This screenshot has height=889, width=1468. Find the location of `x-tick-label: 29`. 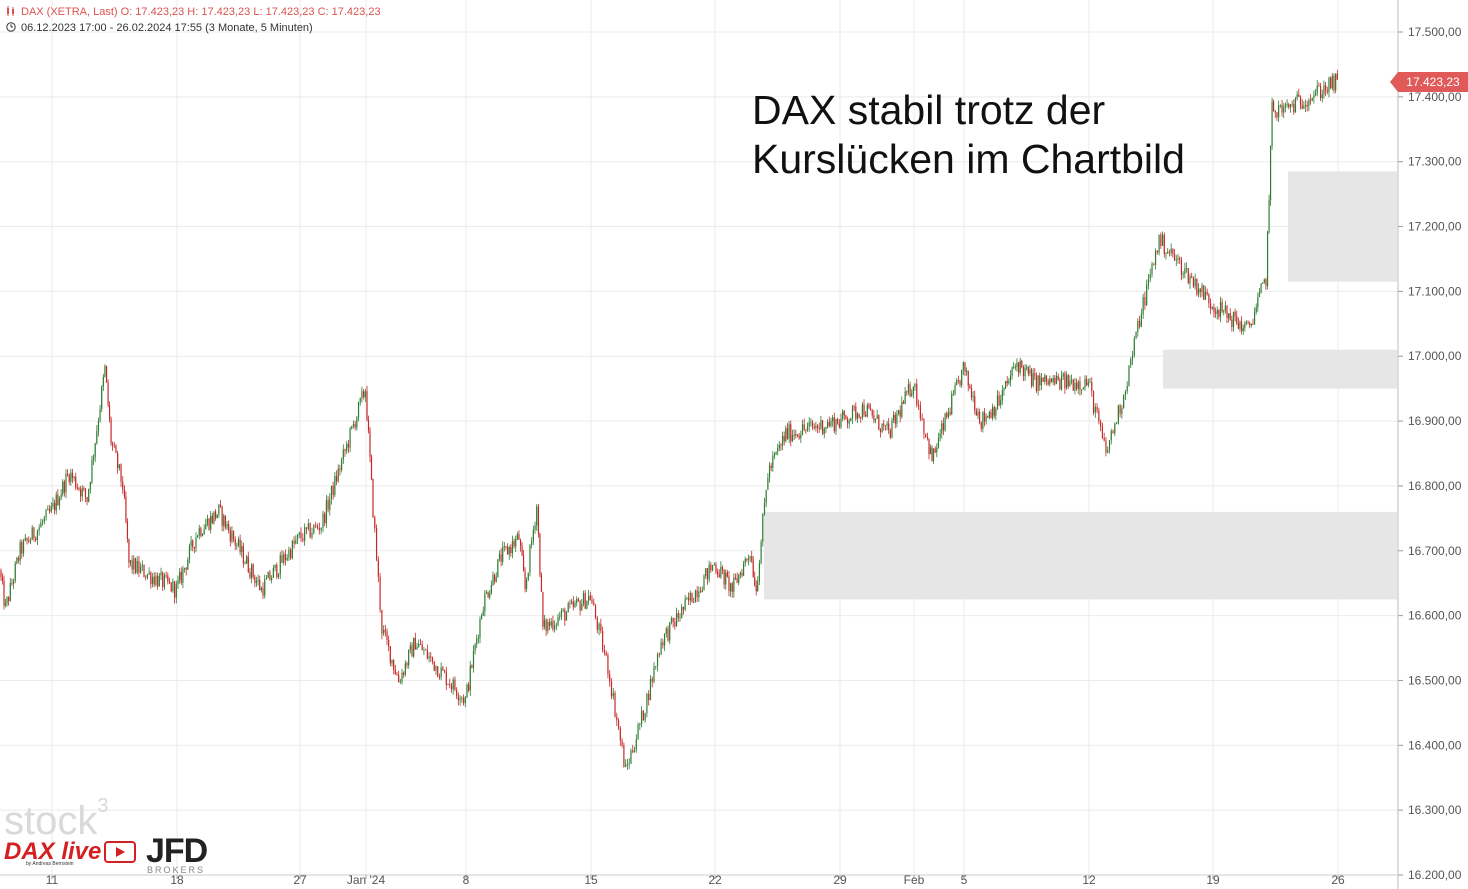

x-tick-label: 29 is located at coordinates (840, 880).